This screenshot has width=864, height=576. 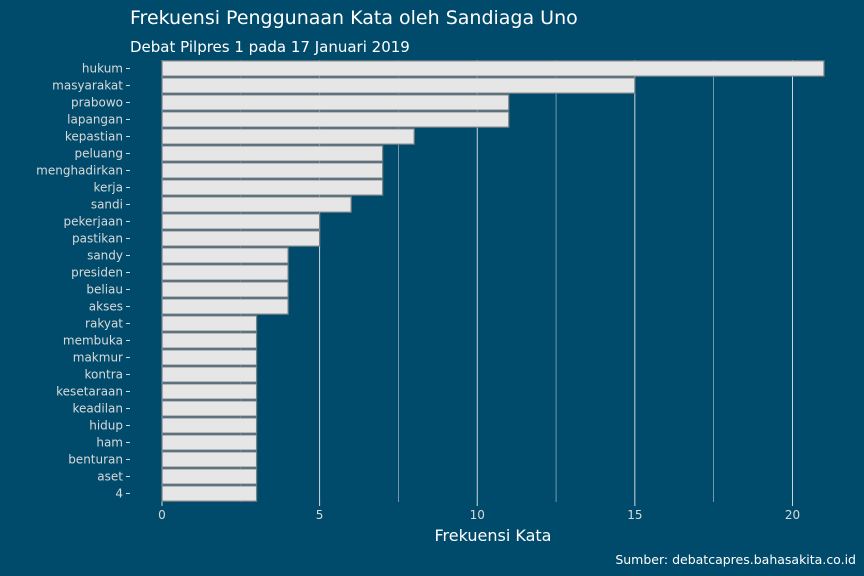 What do you see at coordinates (162, 515) in the screenshot?
I see `x-tick-label: 0` at bounding box center [162, 515].